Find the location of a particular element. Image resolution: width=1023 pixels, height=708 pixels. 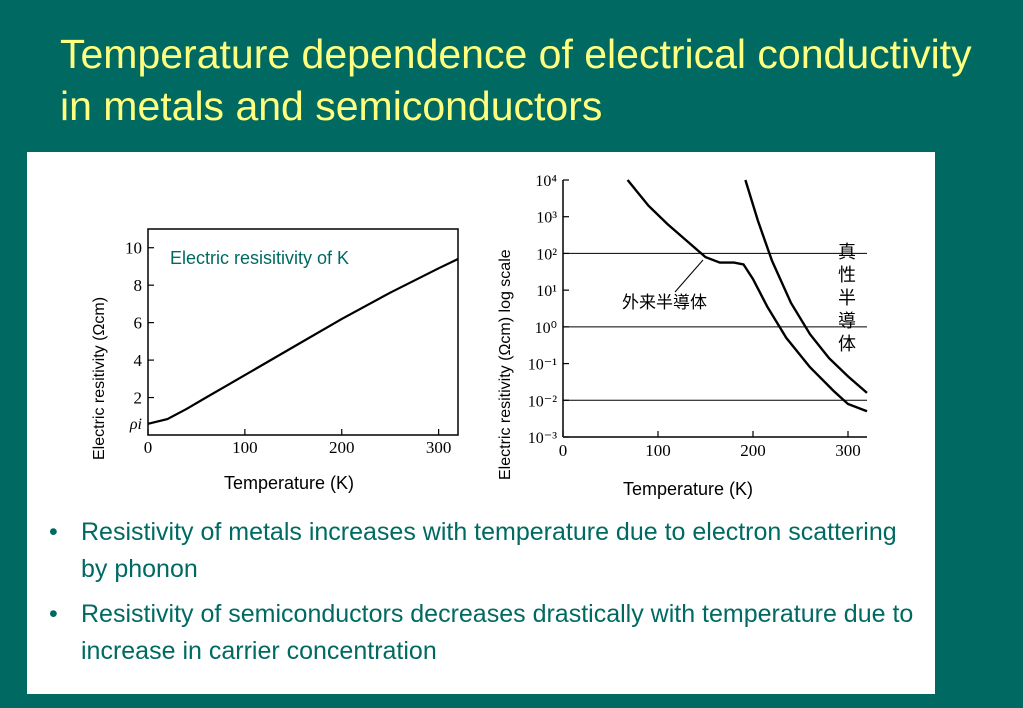

metal-y-tick-label: 8 is located at coordinates (138, 285).